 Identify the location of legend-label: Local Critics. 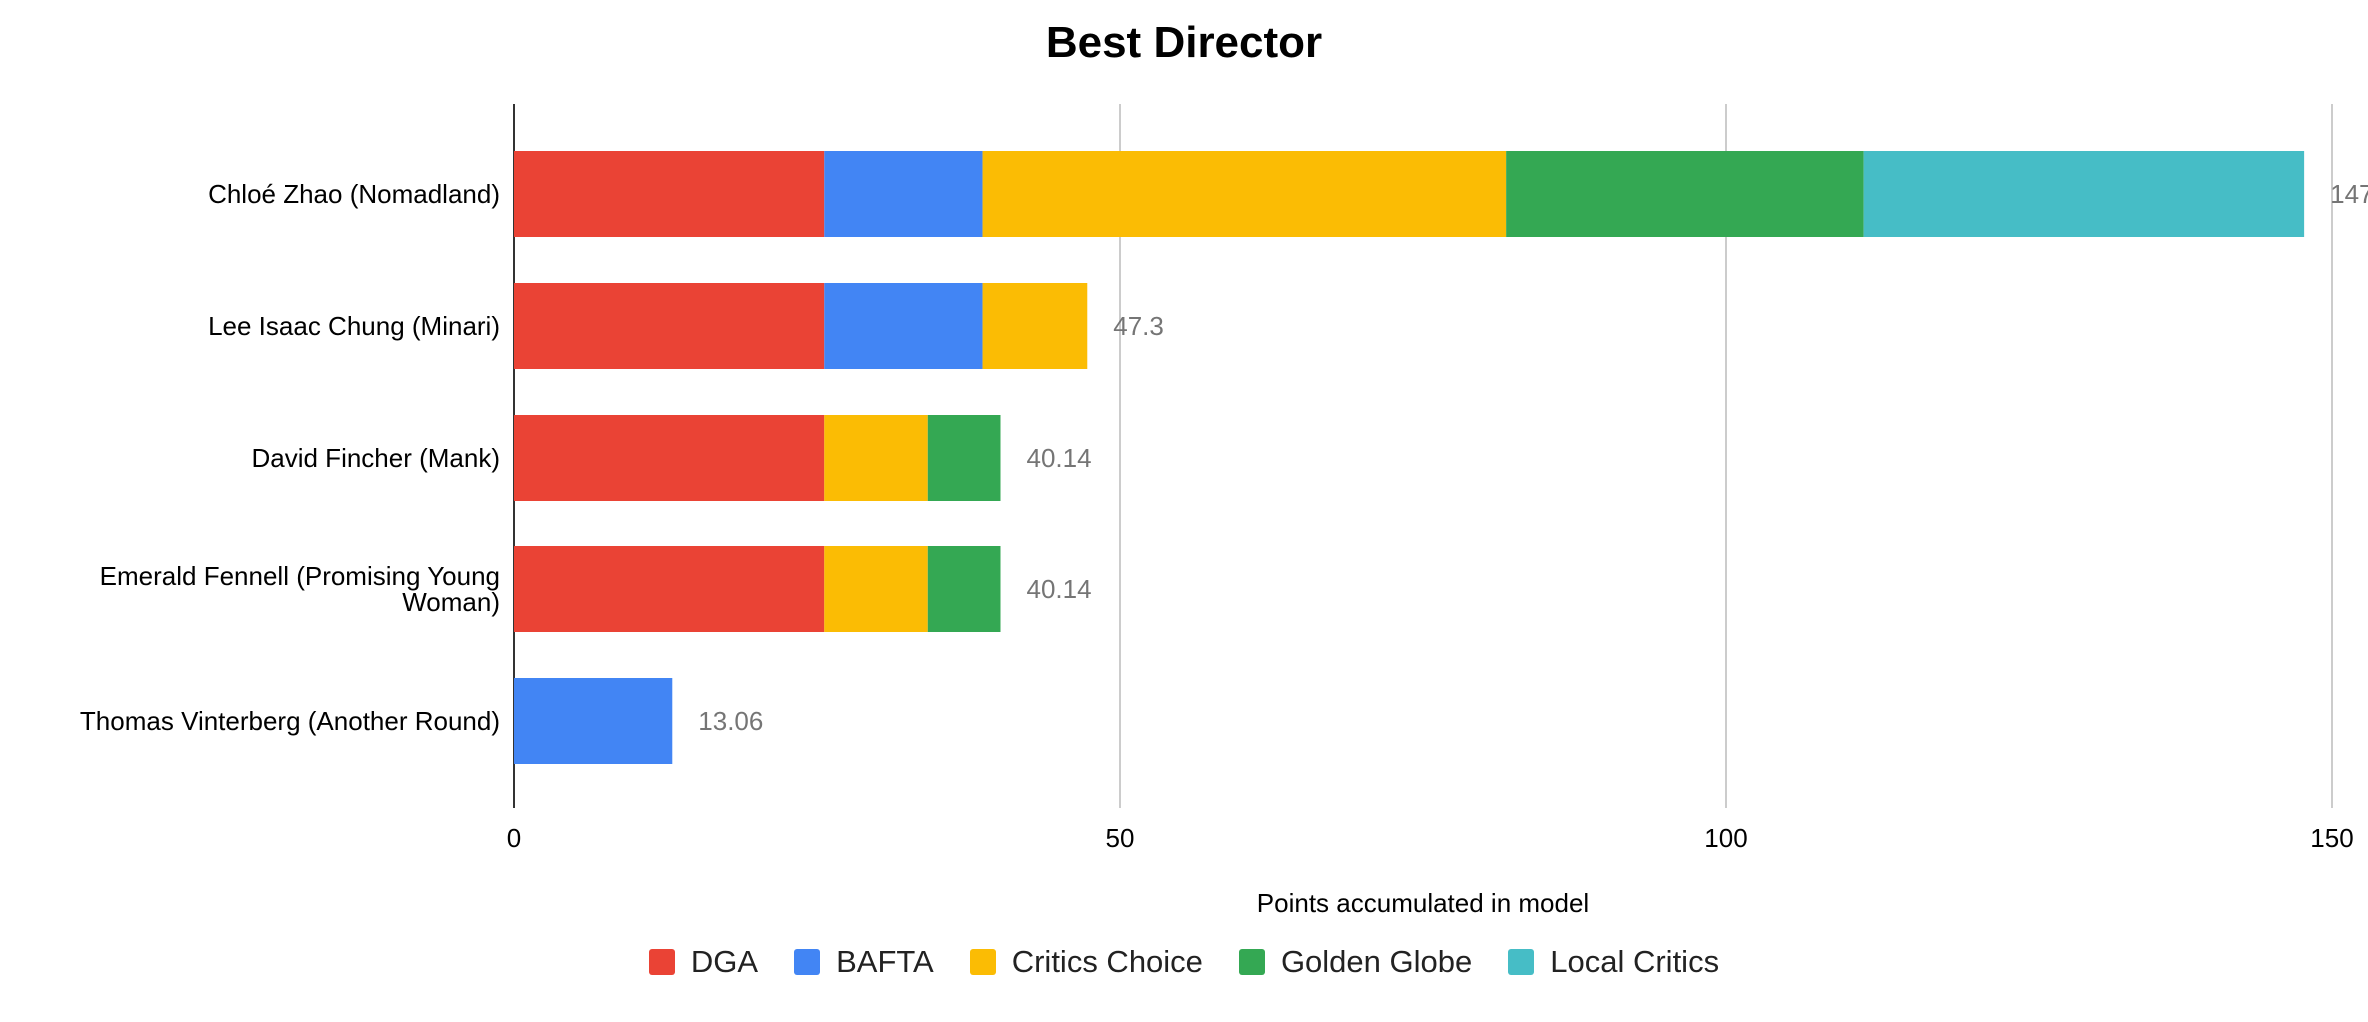
(1635, 961).